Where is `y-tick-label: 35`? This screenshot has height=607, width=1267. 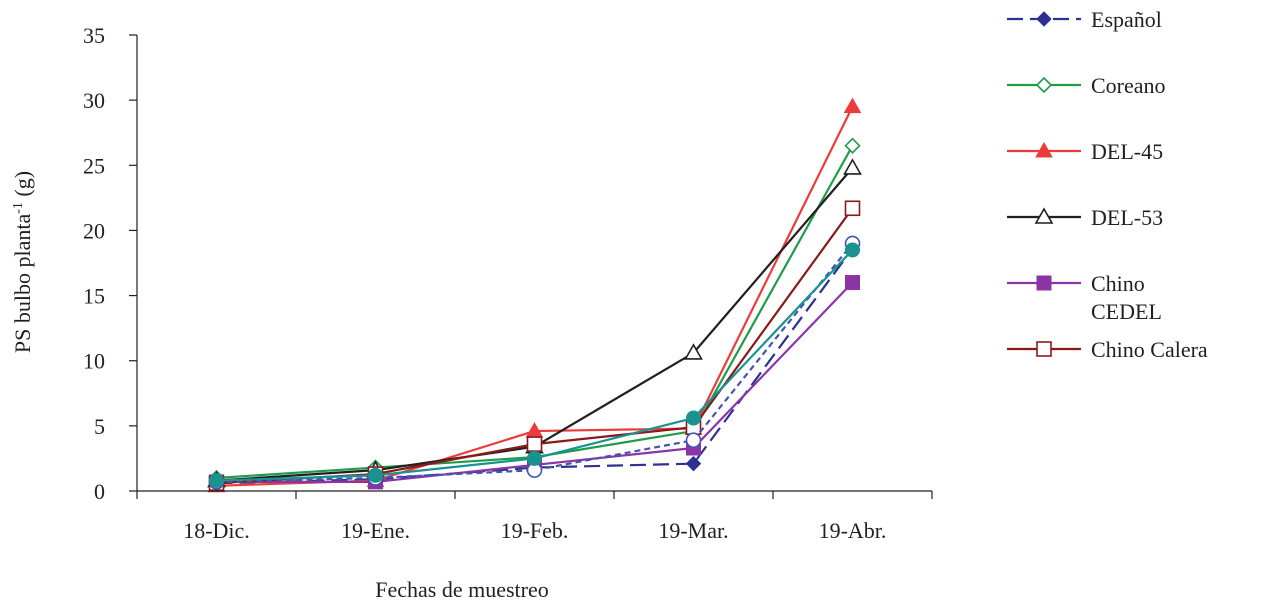
y-tick-label: 35 is located at coordinates (94, 35).